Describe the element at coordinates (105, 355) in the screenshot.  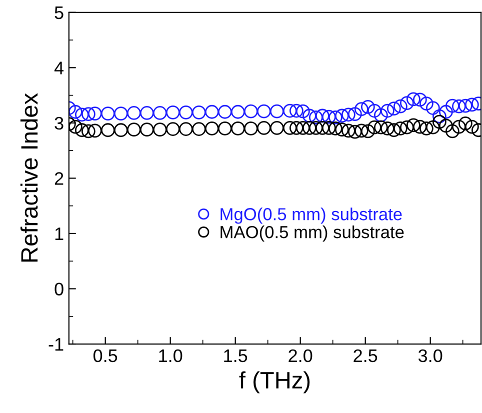
I see `x-tick-label: 0.5` at that location.